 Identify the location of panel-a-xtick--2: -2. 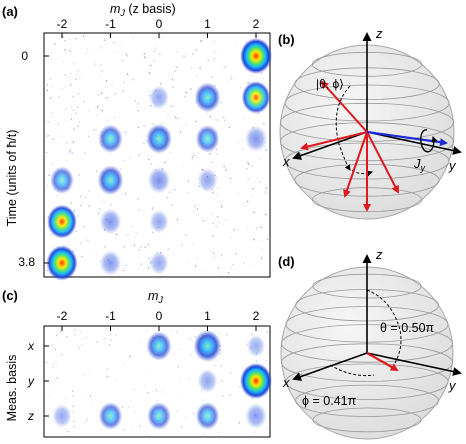
(62, 24).